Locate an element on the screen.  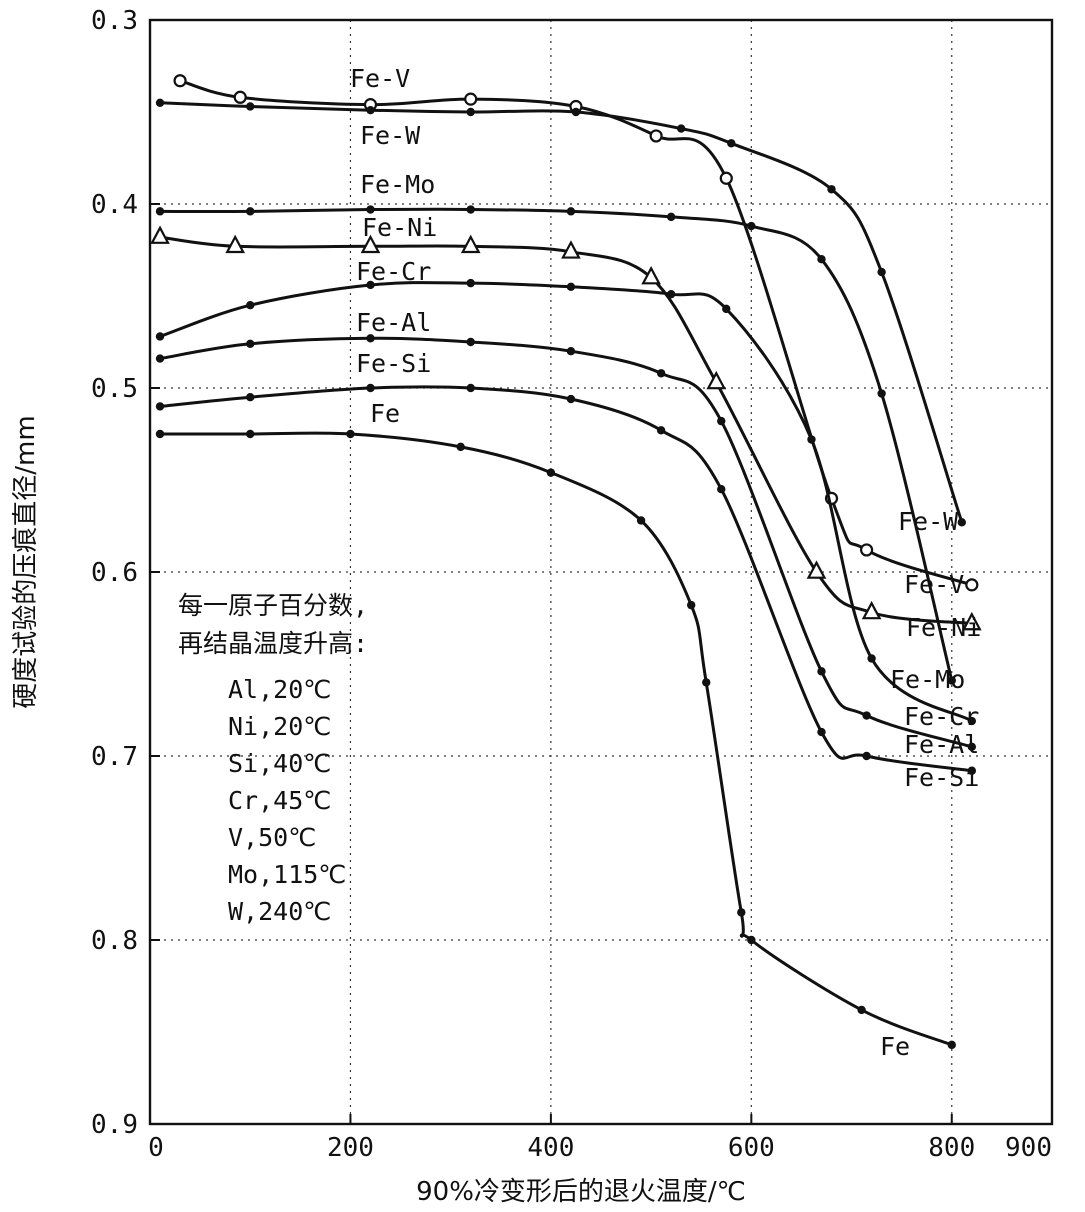
series-end-label-fe-ni: Fe-Ni is located at coordinates (943, 627).